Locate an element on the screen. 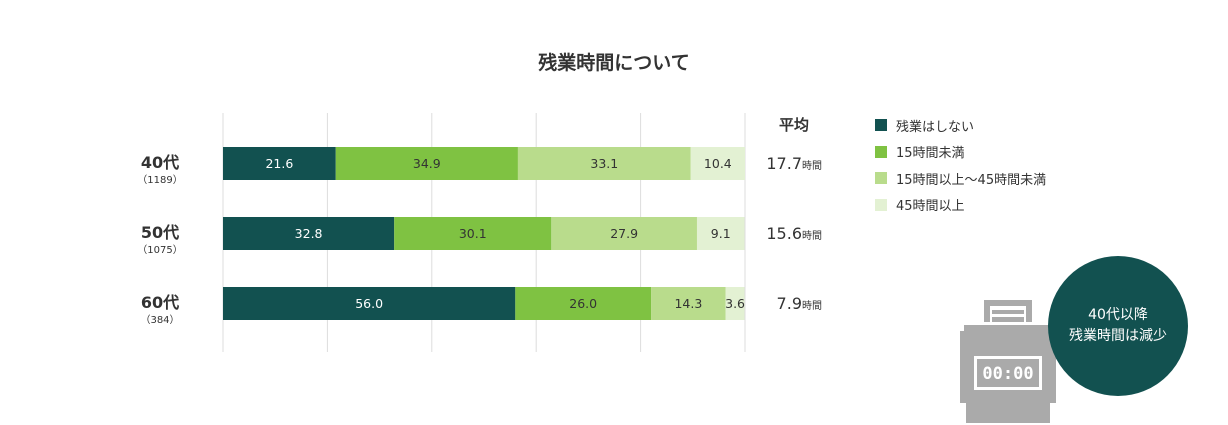 The image size is (1228, 425). bar-value-label: 34.9 is located at coordinates (427, 163).